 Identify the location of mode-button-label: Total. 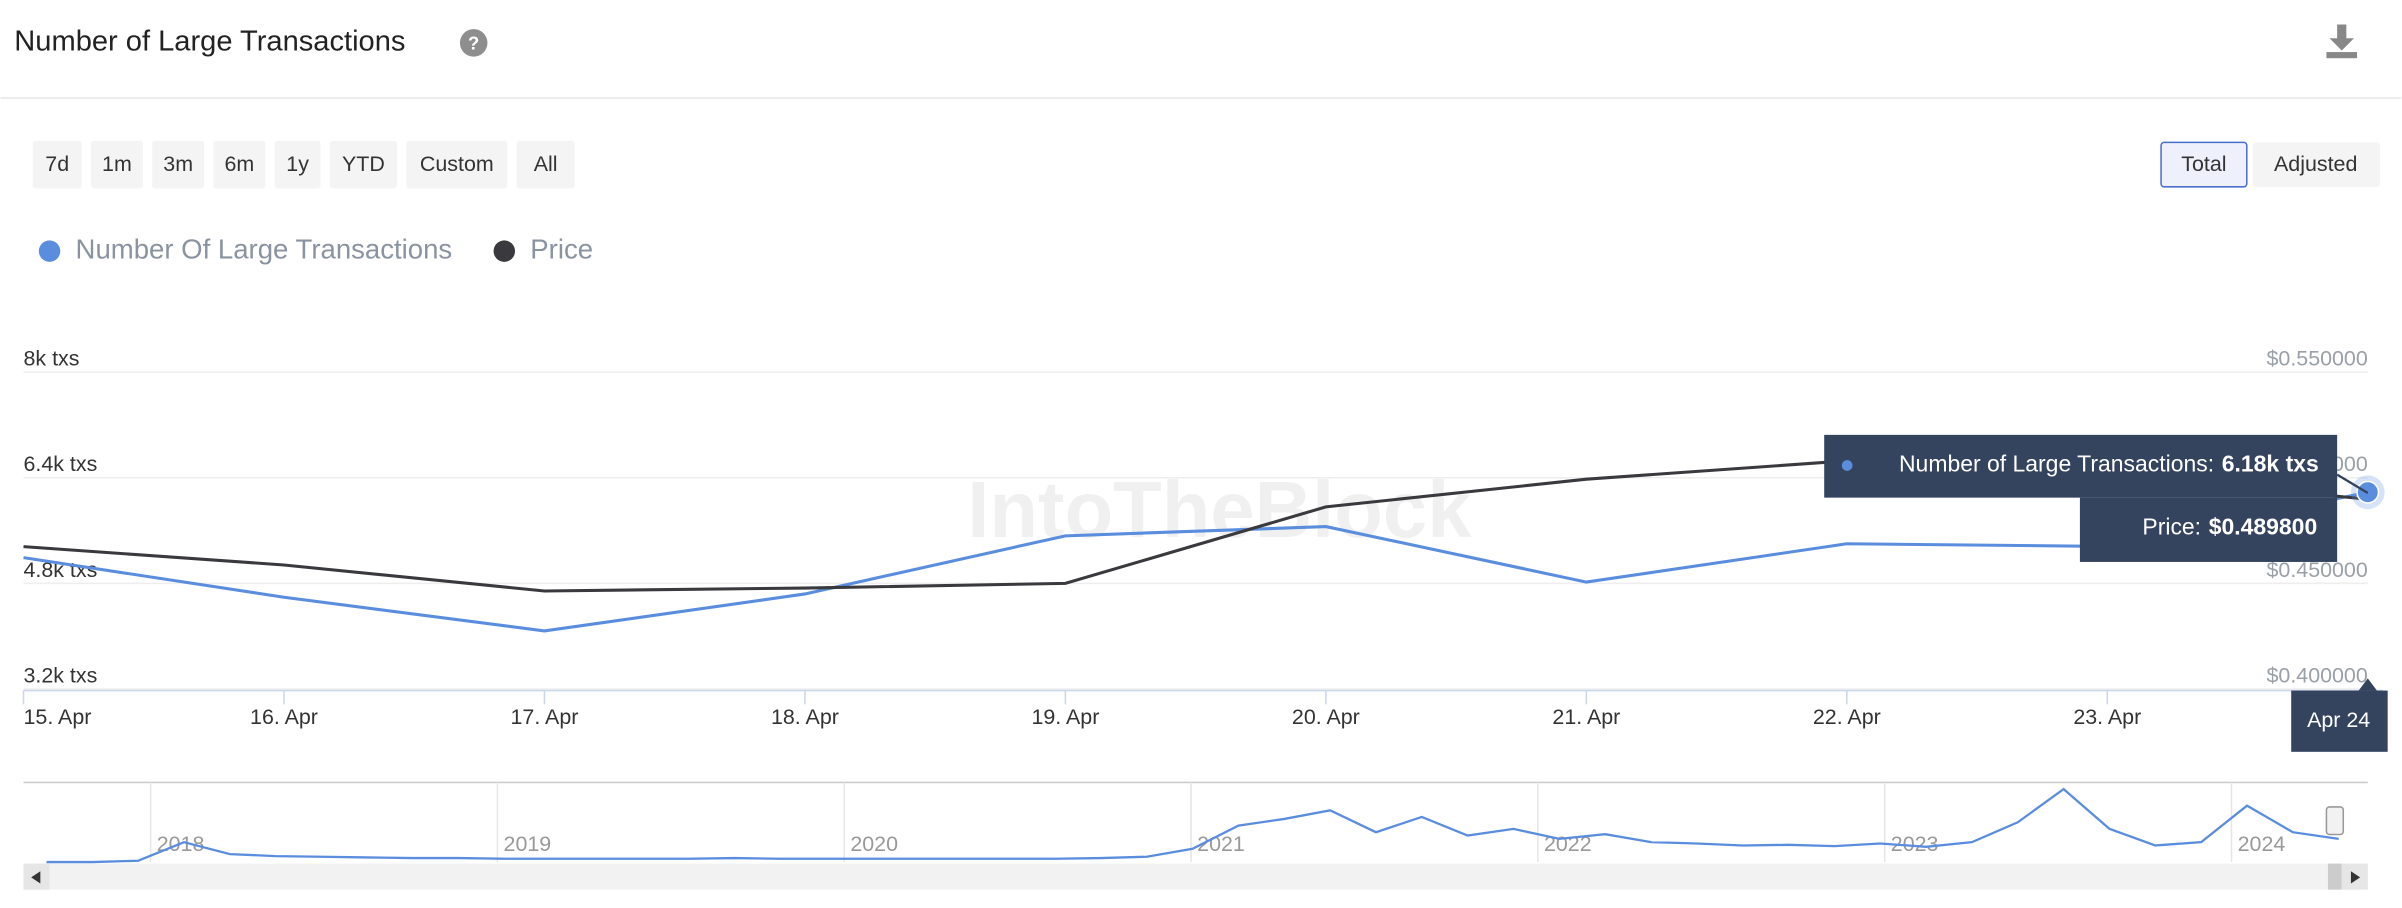
(2203, 164).